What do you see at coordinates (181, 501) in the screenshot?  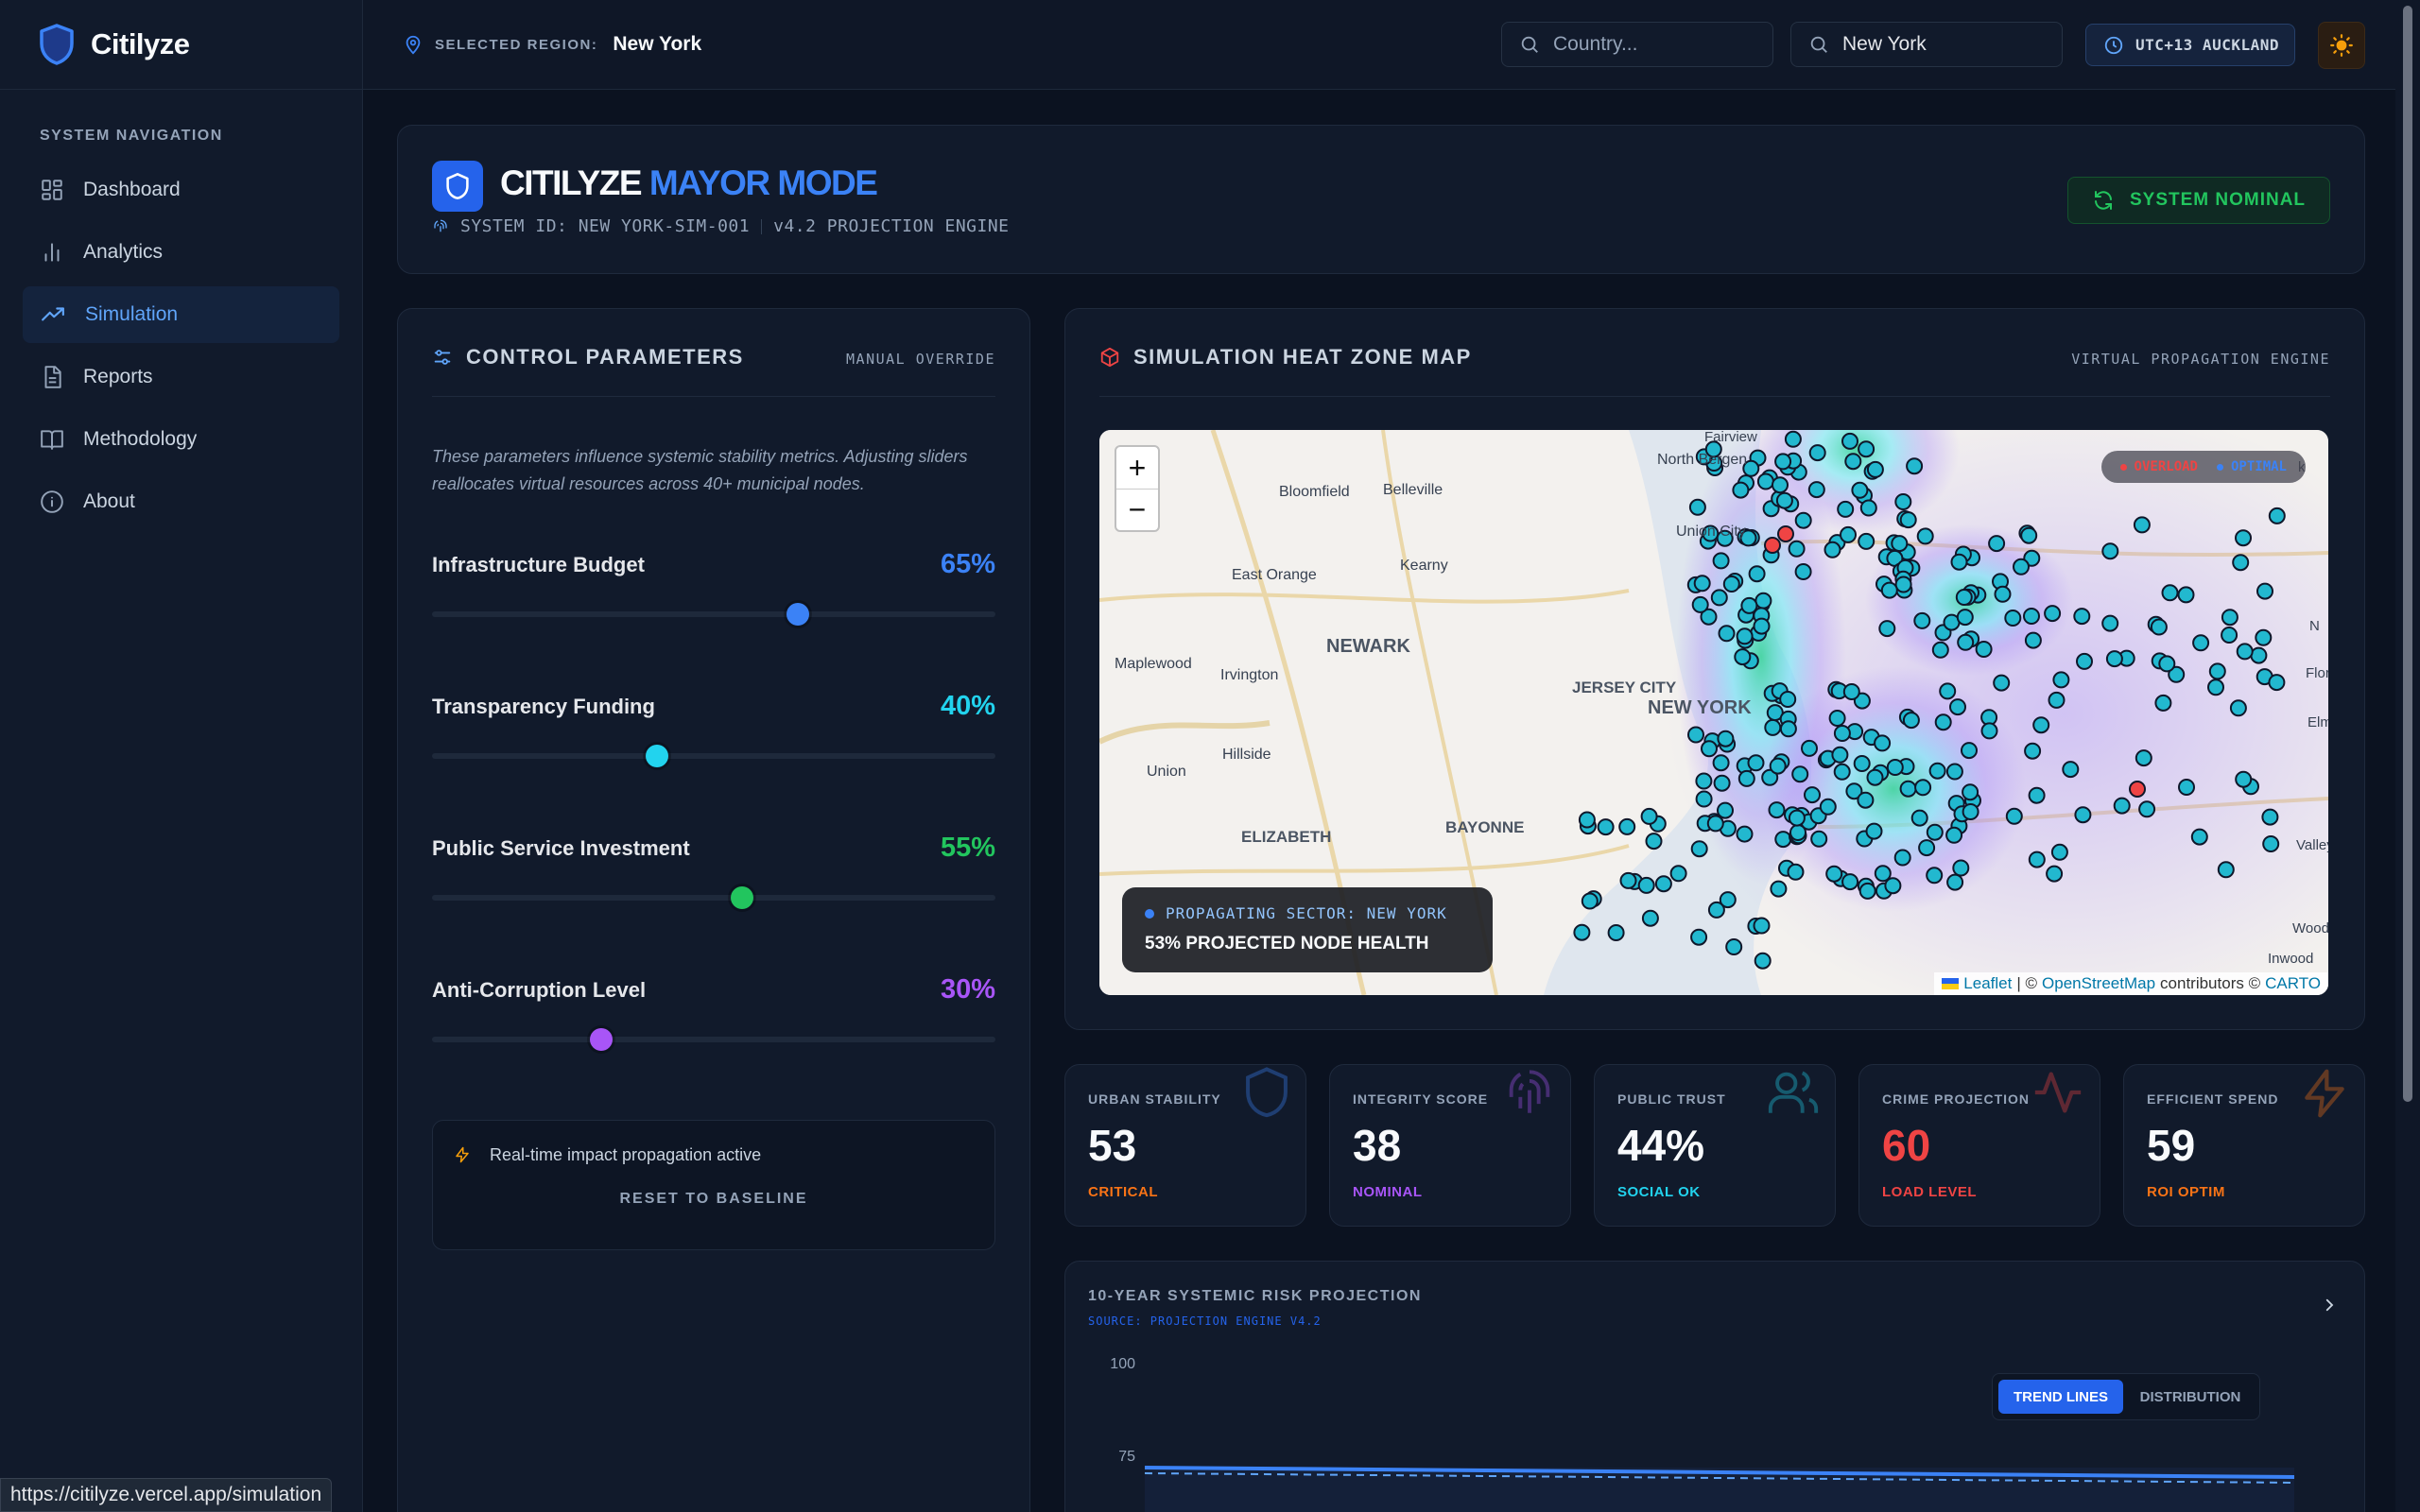 I see `sidebar-item-about: About` at bounding box center [181, 501].